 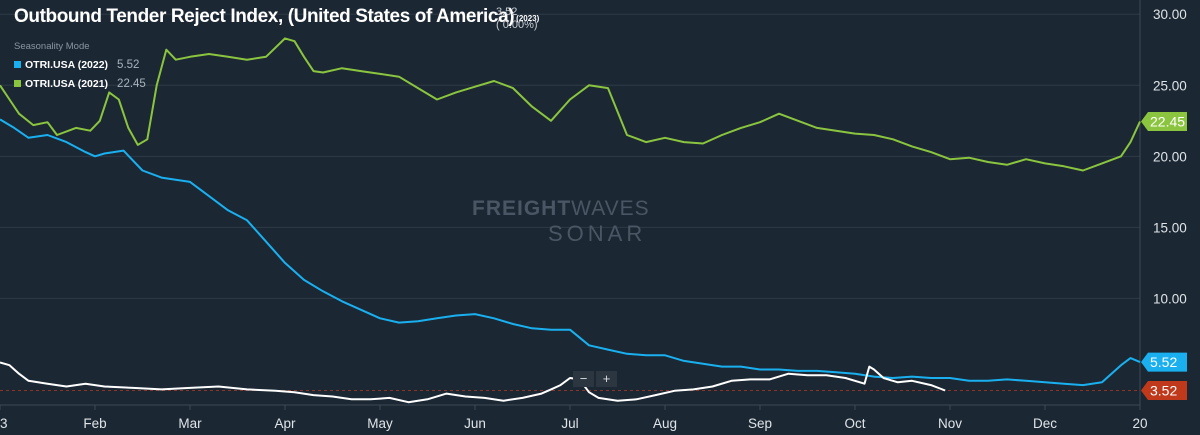 I want to click on x-tick-label: 20, so click(x=1139, y=423).